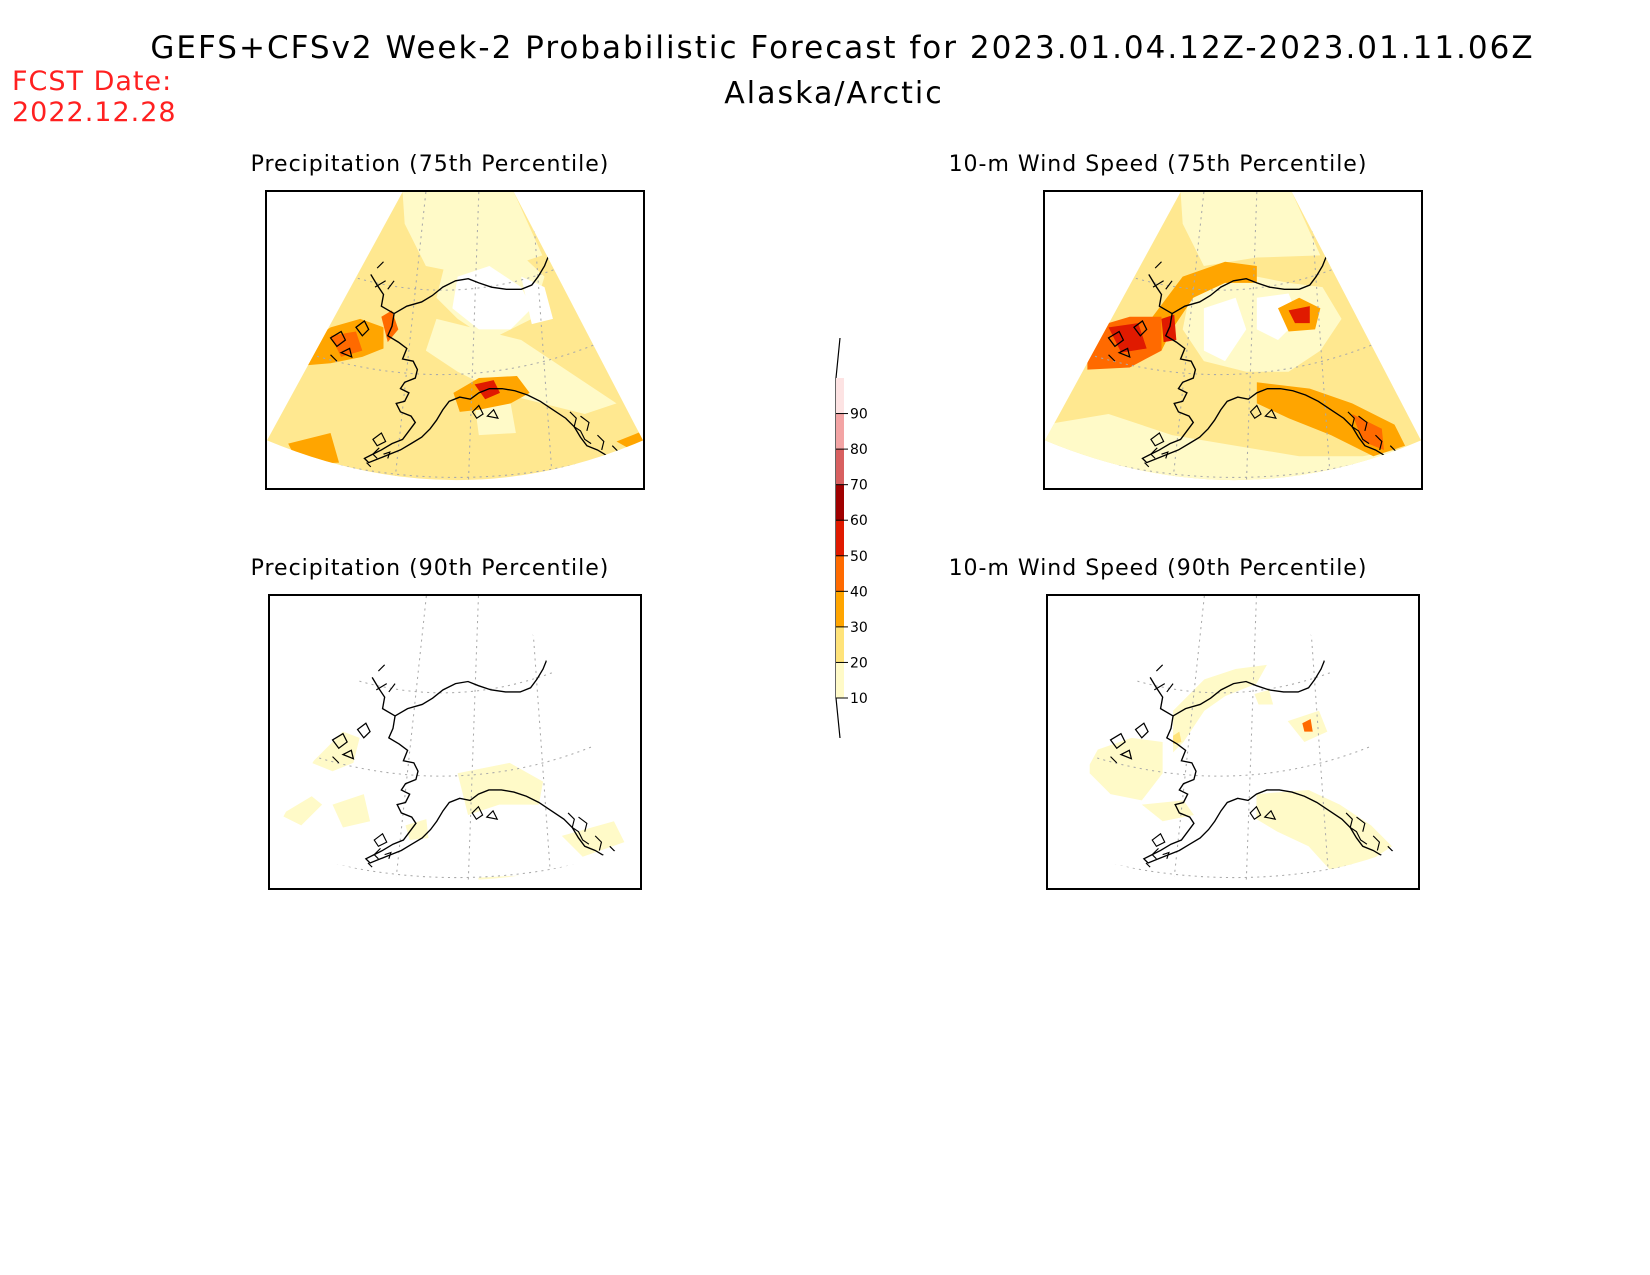  I want to click on panel-title-wind-90: 10-m Wind Speed (90th Percentile), so click(1158, 568).